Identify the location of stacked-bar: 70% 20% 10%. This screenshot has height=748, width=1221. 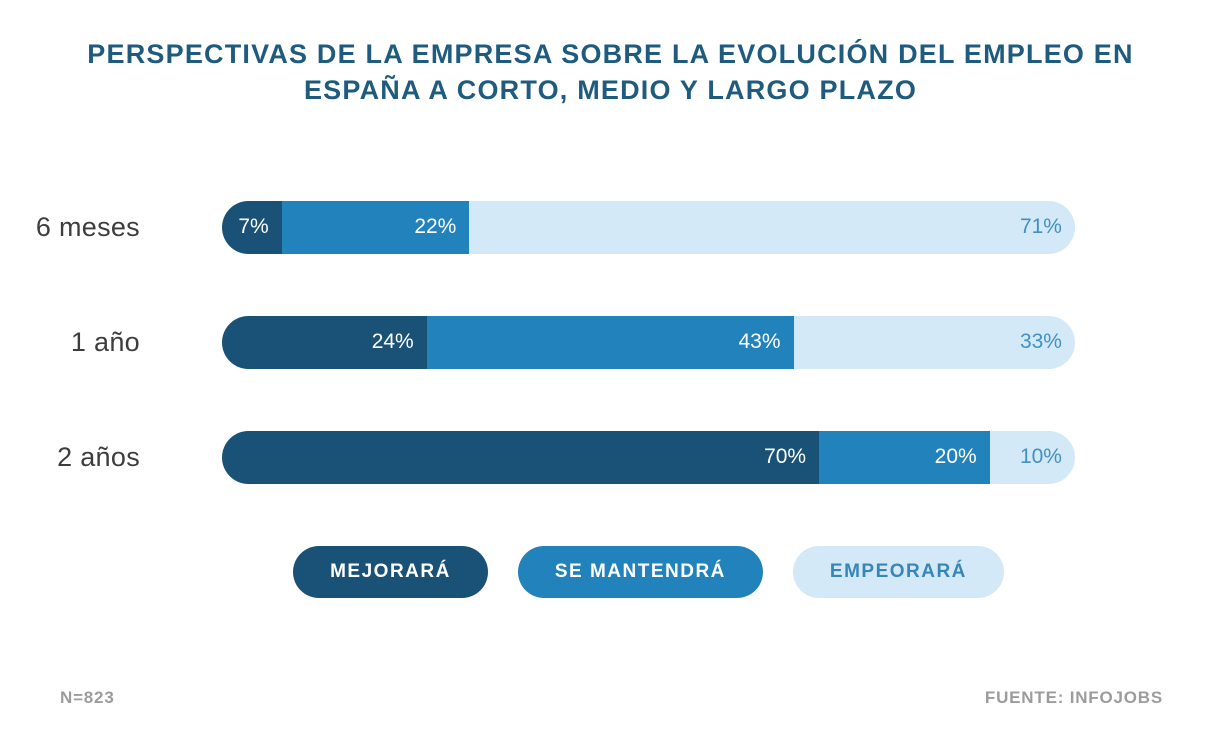
(648, 457).